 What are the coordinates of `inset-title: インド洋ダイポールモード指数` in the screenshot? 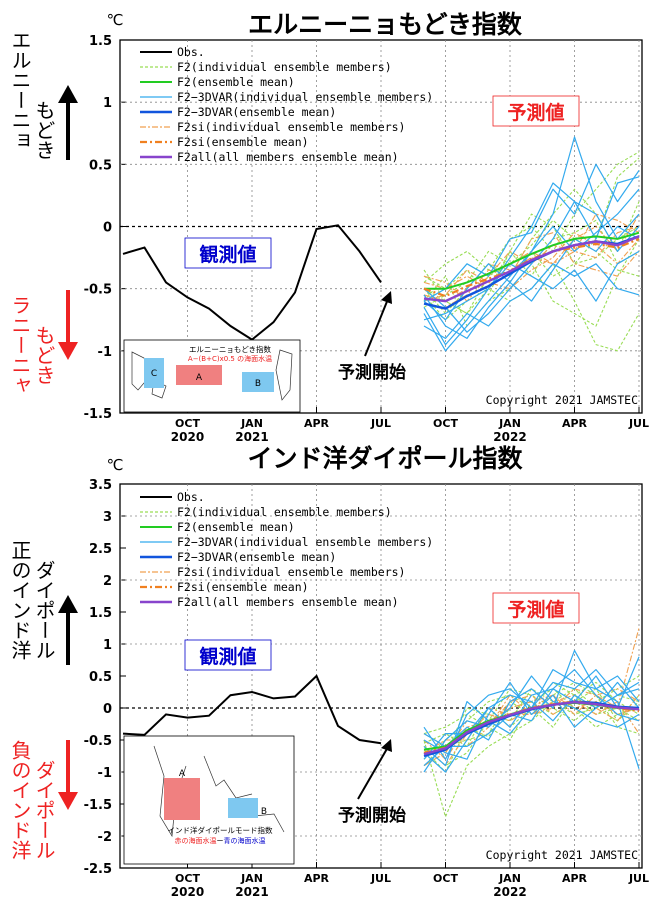 It's located at (220, 830).